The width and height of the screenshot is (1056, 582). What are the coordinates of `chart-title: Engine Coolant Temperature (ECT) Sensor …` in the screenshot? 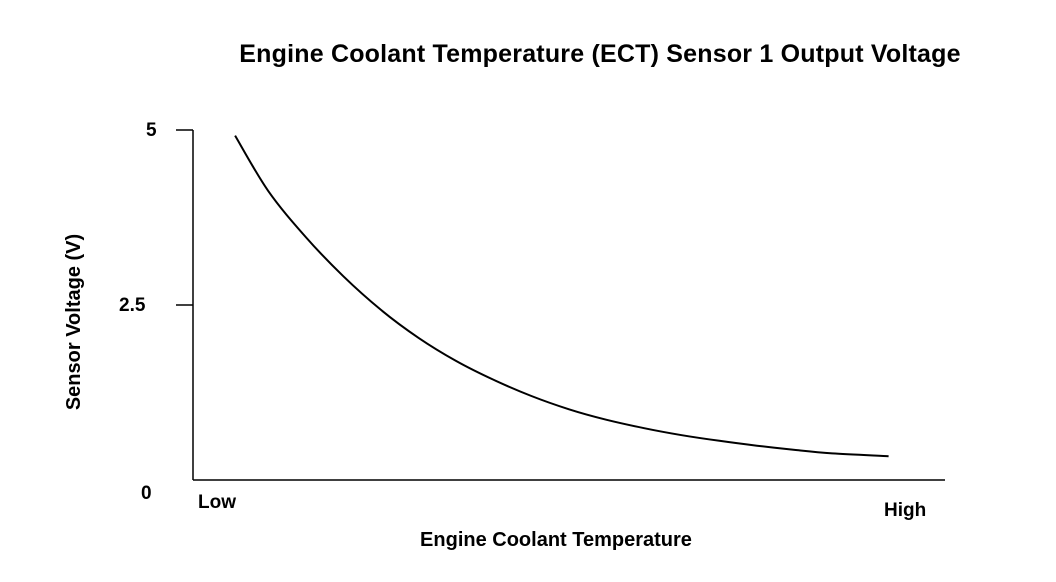 It's located at (600, 54).